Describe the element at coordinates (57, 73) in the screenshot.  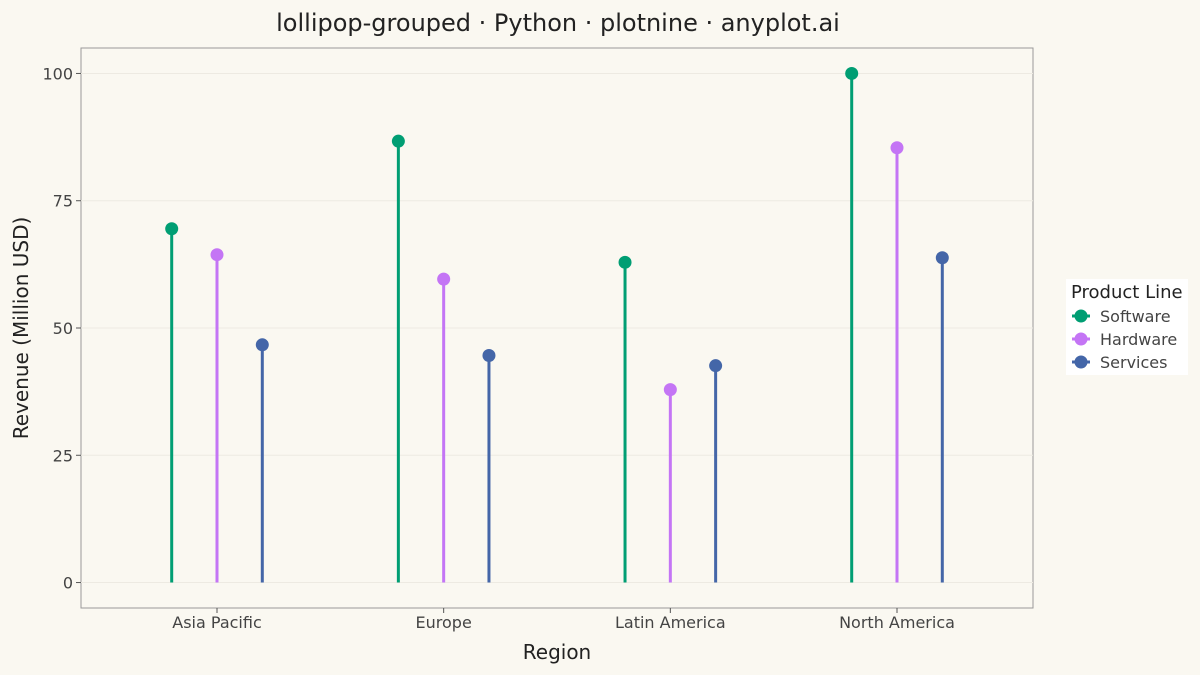
I see `y-tick-label: 100` at that location.